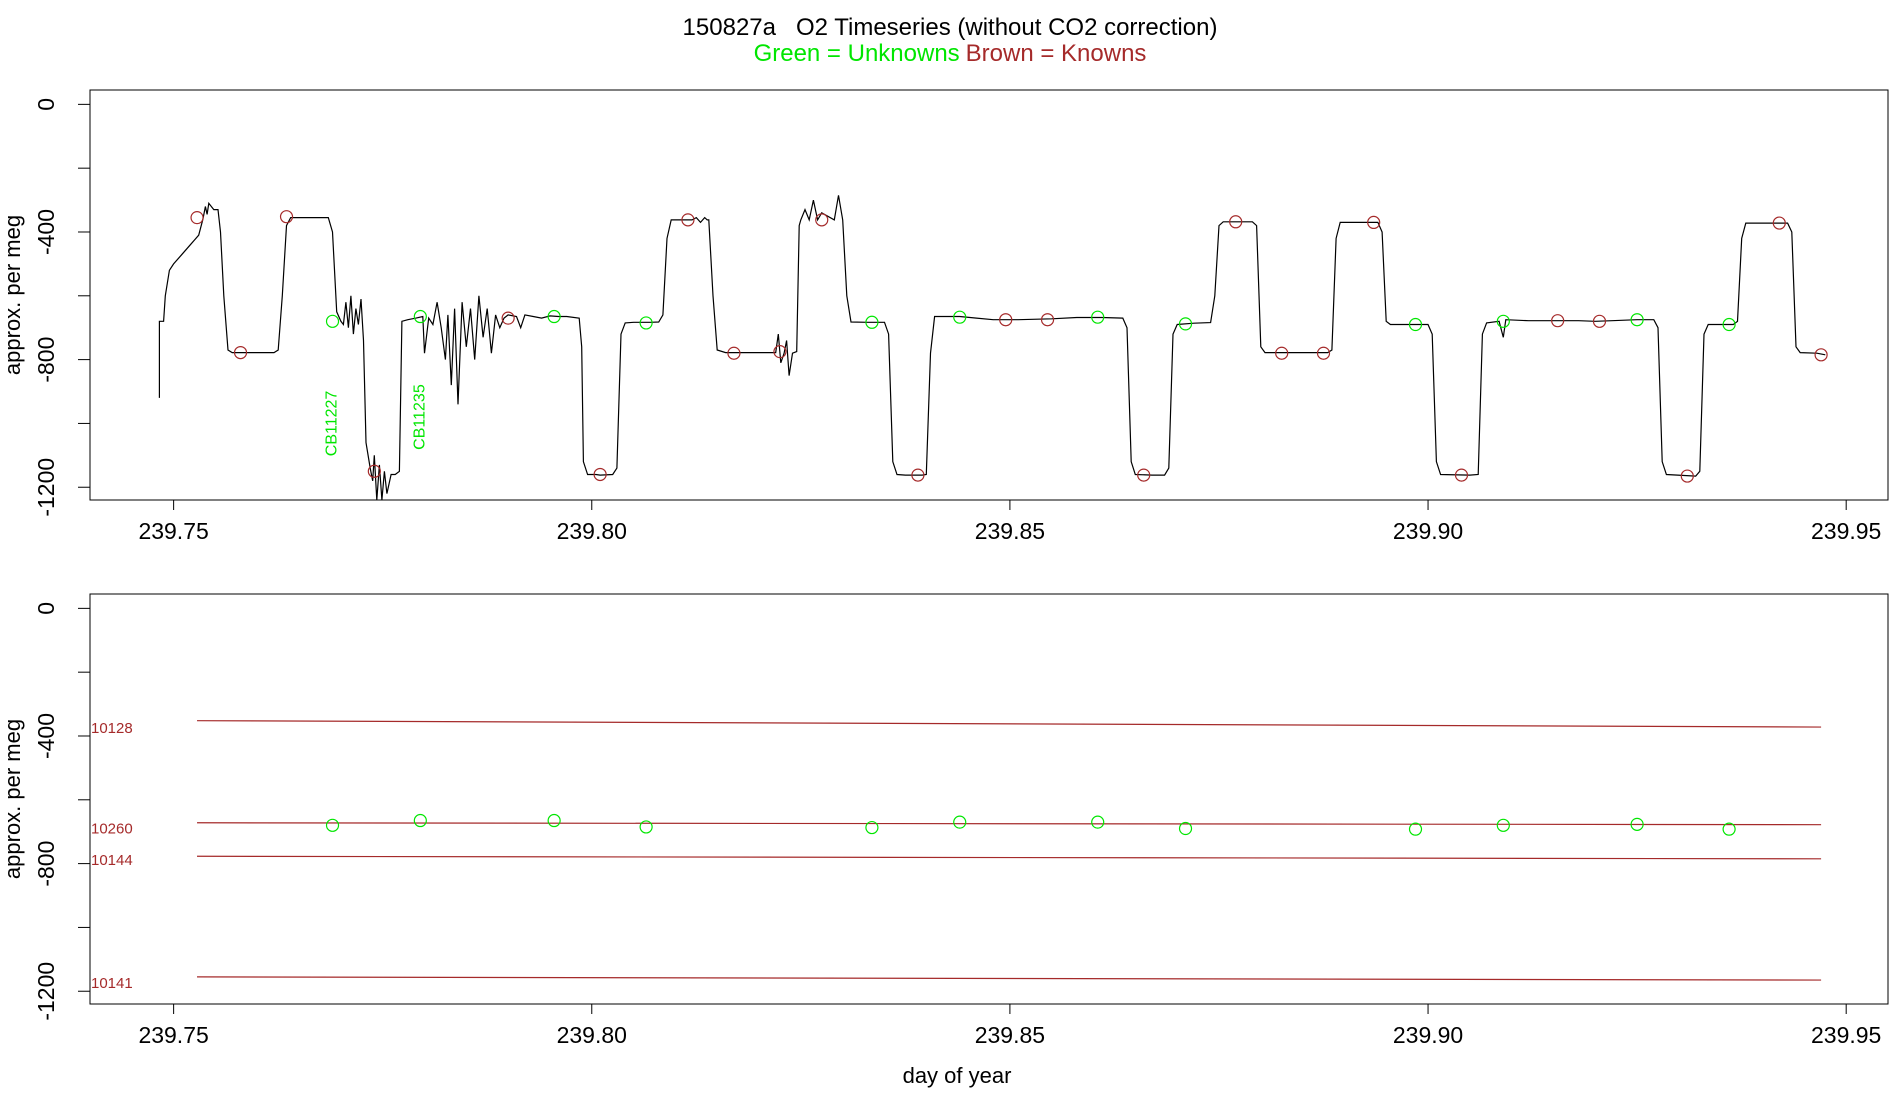 The image size is (1900, 1100). What do you see at coordinates (332, 424) in the screenshot?
I see `sample-annotation: CB11227` at bounding box center [332, 424].